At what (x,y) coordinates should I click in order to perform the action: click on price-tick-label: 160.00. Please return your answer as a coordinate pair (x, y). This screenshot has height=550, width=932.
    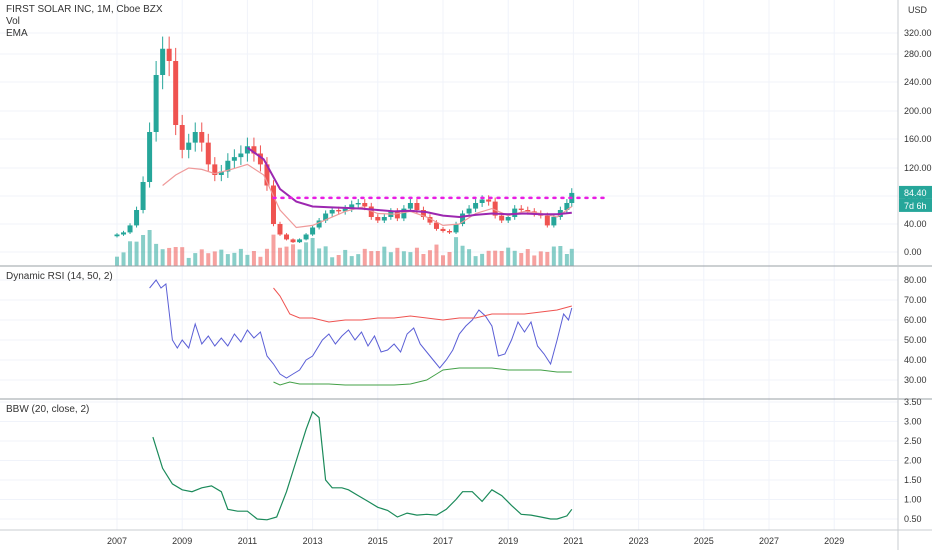
    Looking at the image, I should click on (918, 139).